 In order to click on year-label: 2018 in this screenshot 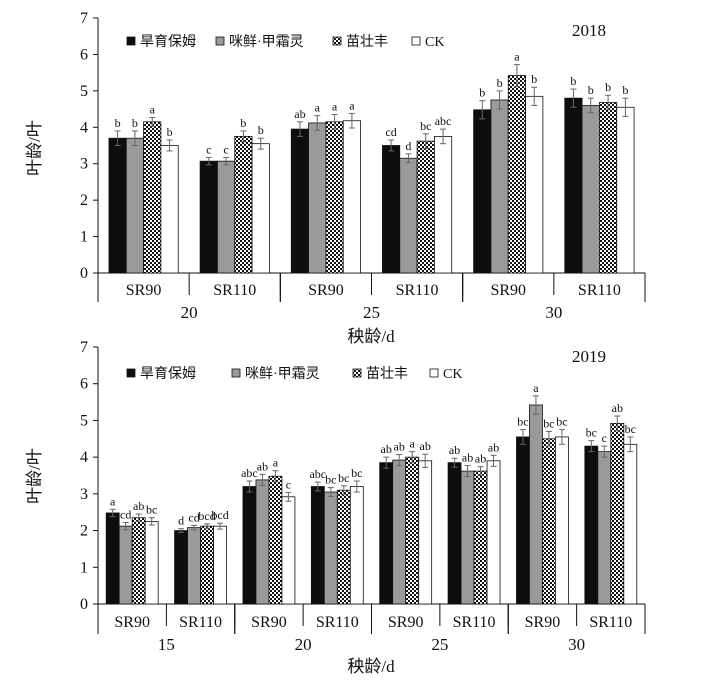, I will do `click(589, 30)`.